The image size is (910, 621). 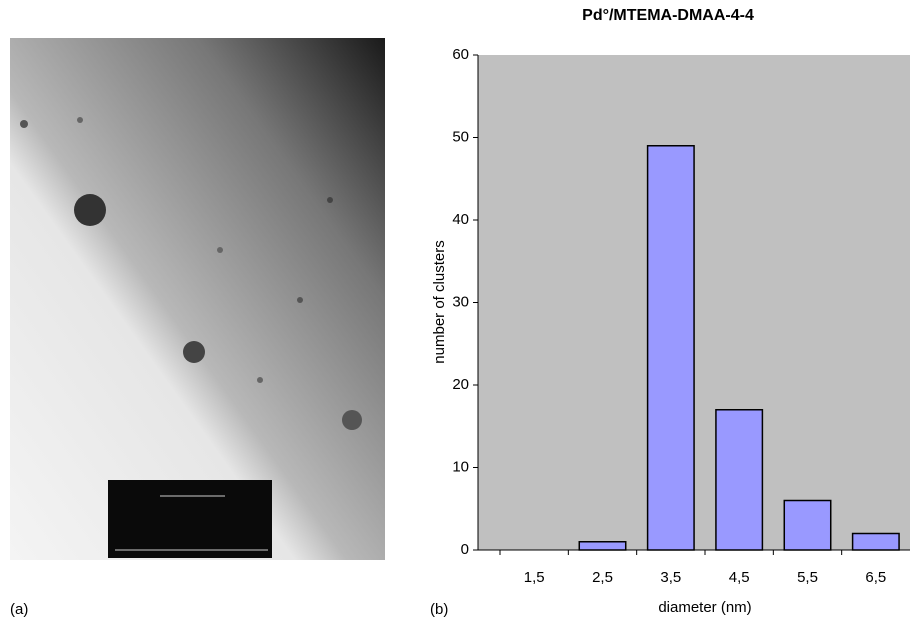 I want to click on x-tick-label: 6,5, so click(x=875, y=577).